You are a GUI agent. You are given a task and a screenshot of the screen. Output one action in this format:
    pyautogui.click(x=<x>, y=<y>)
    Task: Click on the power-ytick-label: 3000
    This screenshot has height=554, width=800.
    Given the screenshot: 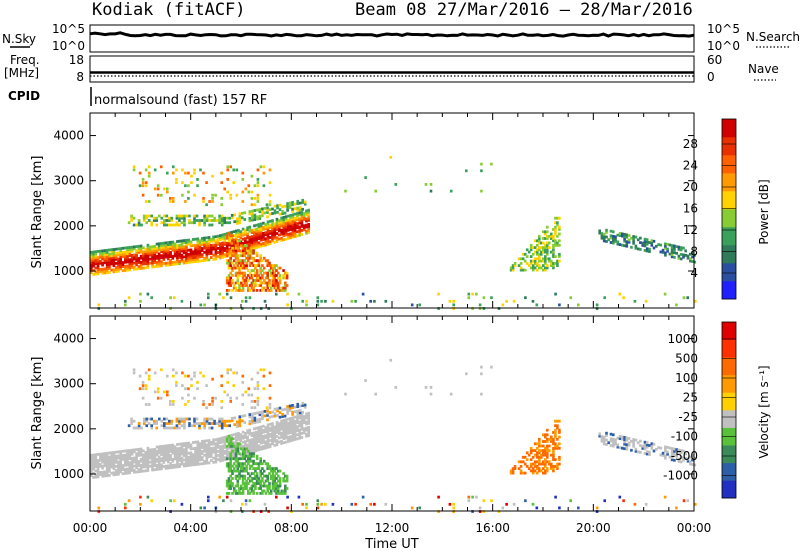 What is the action you would take?
    pyautogui.click(x=68, y=181)
    